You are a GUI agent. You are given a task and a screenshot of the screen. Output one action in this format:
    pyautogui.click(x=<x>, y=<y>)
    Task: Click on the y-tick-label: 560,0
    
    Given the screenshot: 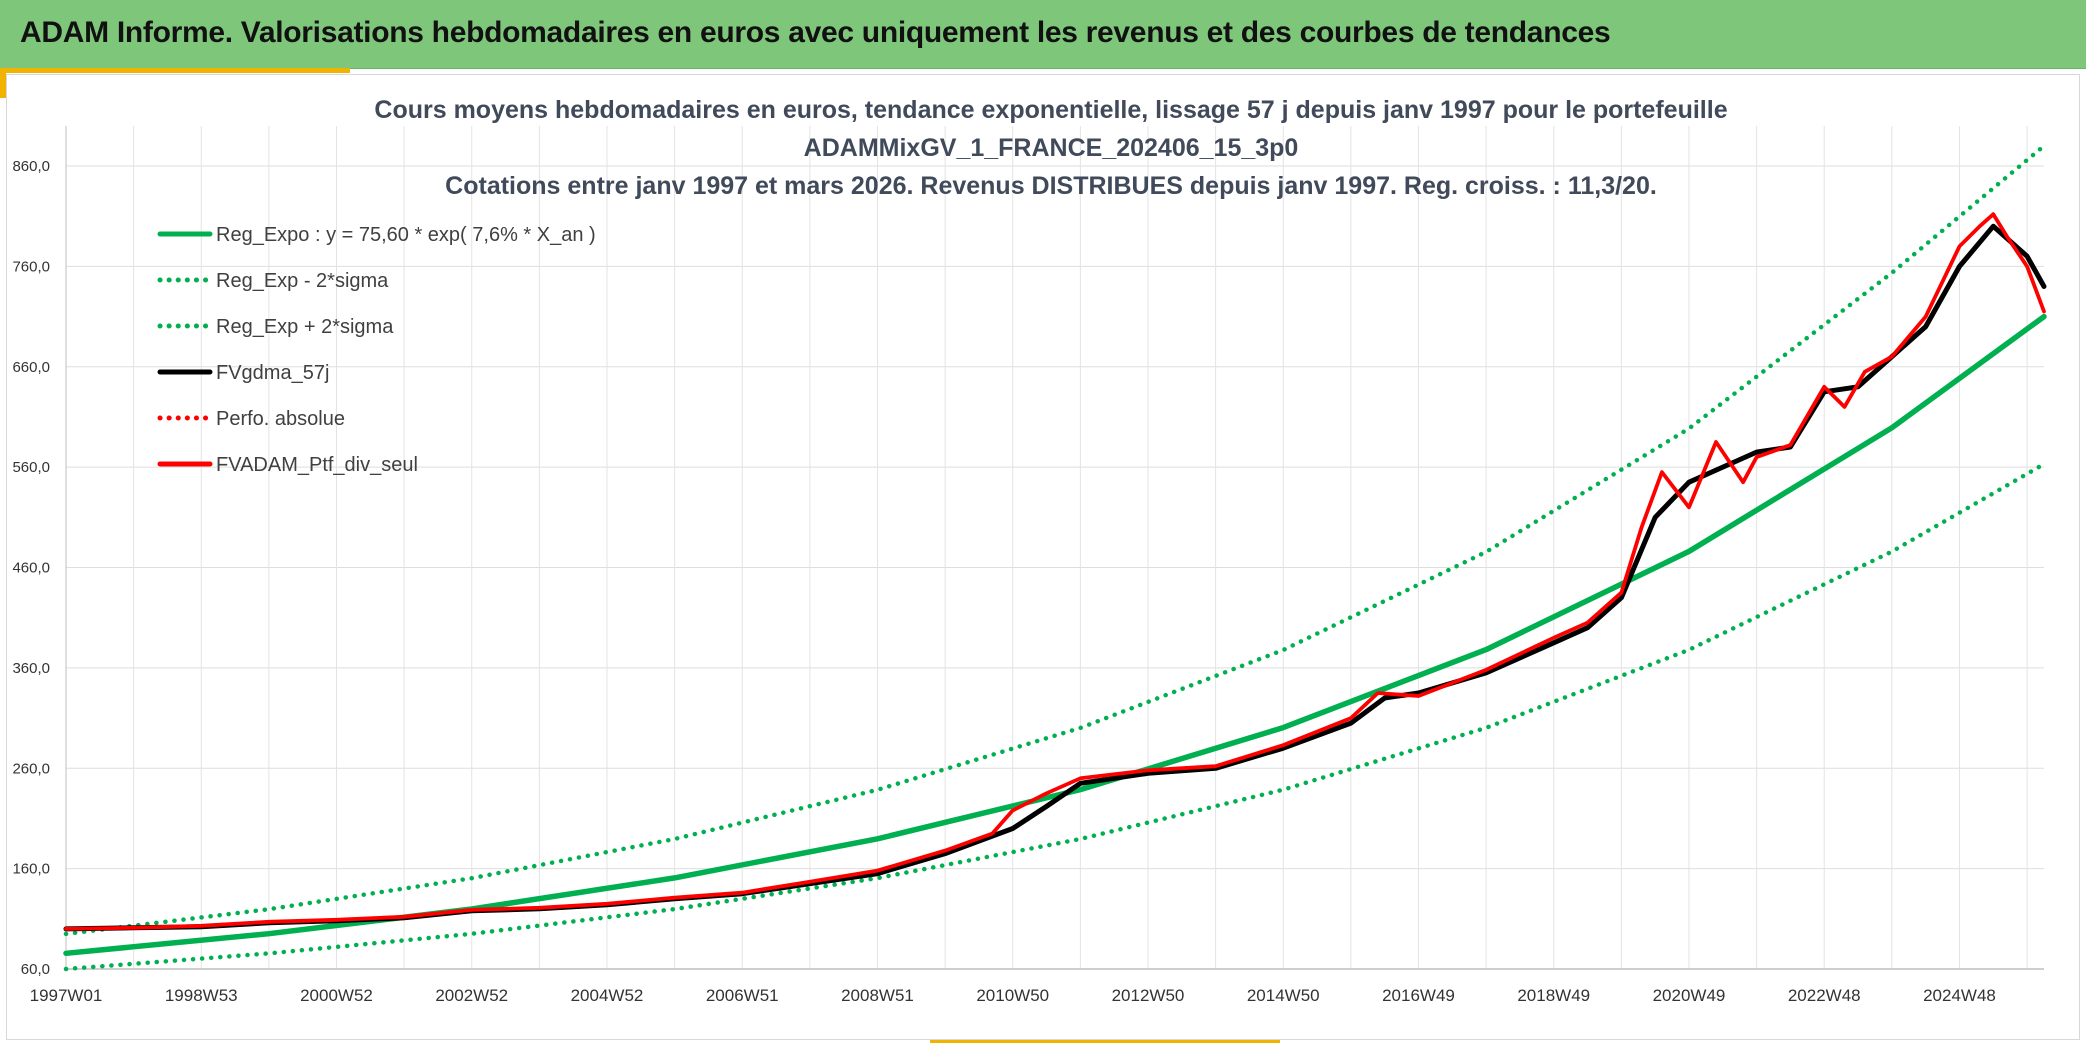 What is the action you would take?
    pyautogui.click(x=31, y=467)
    